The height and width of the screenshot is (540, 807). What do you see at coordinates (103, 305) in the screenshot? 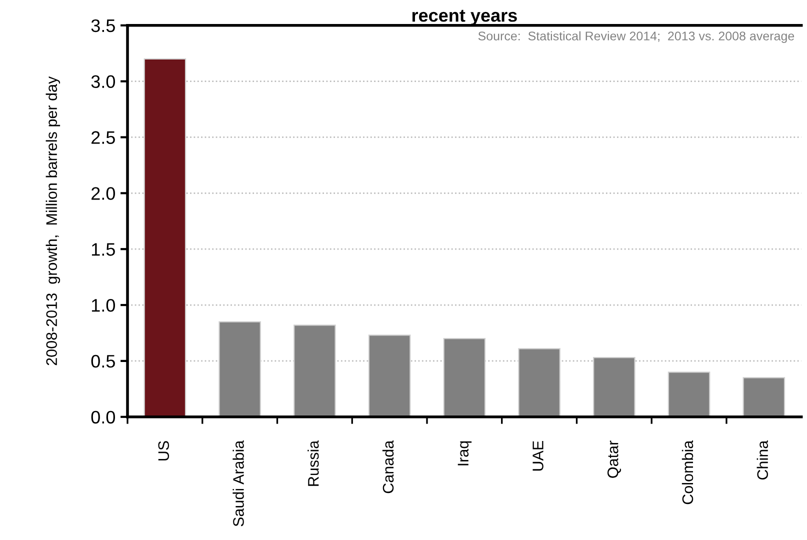
I see `y-tick-label: 1.0` at bounding box center [103, 305].